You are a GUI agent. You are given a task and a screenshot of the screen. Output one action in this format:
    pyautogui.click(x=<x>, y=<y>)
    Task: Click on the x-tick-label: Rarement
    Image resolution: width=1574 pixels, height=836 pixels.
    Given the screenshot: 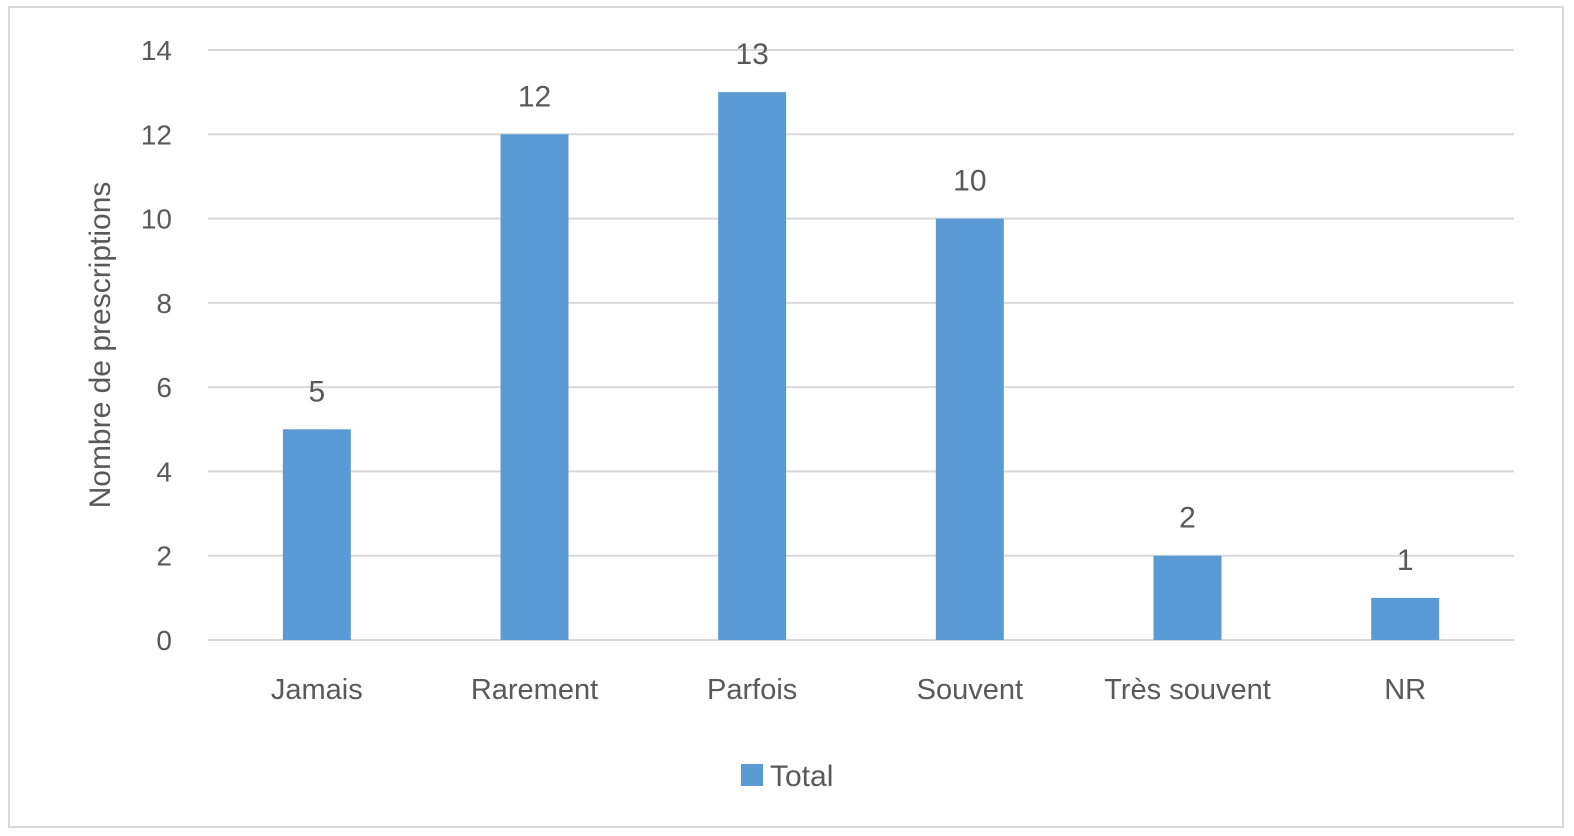 What is the action you would take?
    pyautogui.click(x=534, y=690)
    